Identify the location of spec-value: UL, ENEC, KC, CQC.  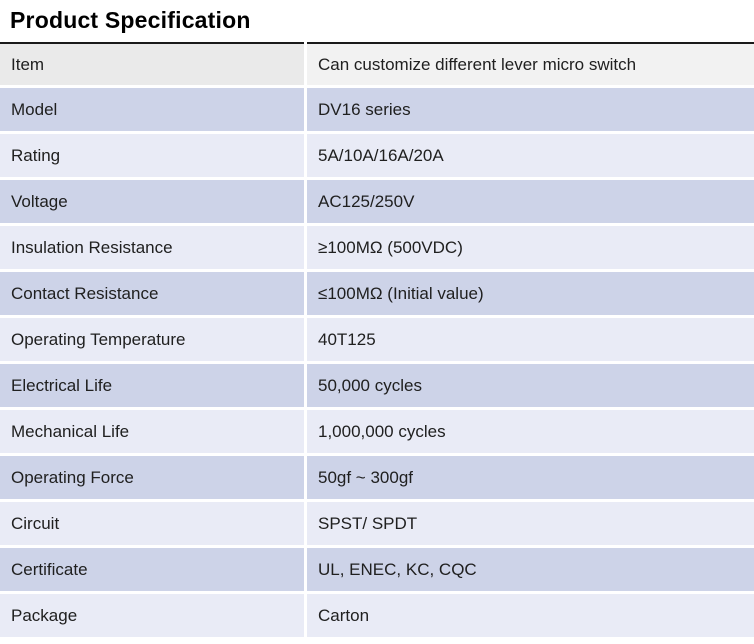
(530, 569).